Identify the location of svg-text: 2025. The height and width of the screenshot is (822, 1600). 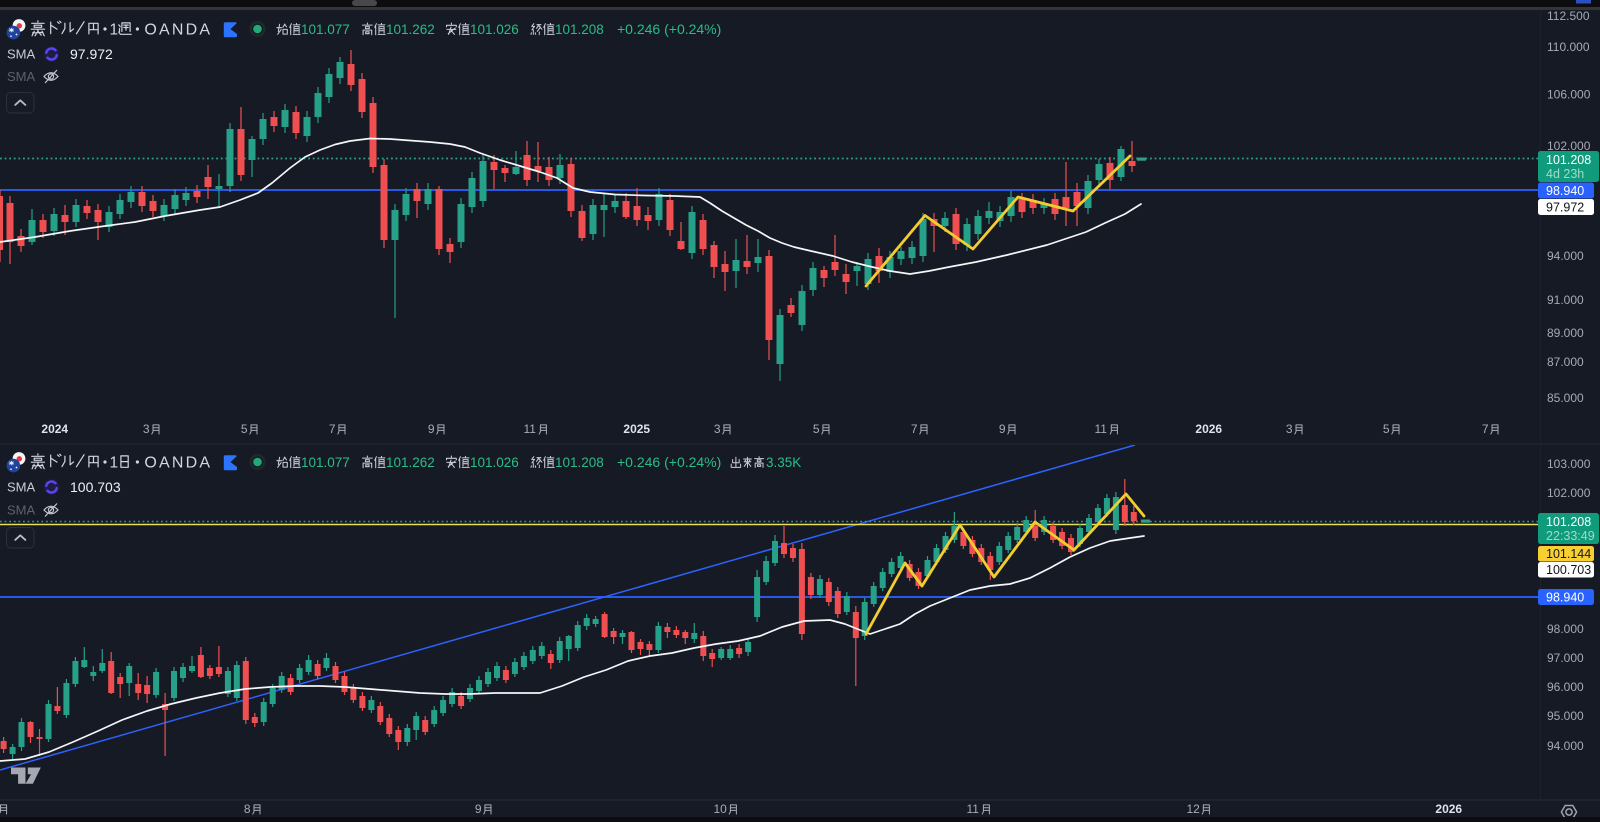
(636, 429).